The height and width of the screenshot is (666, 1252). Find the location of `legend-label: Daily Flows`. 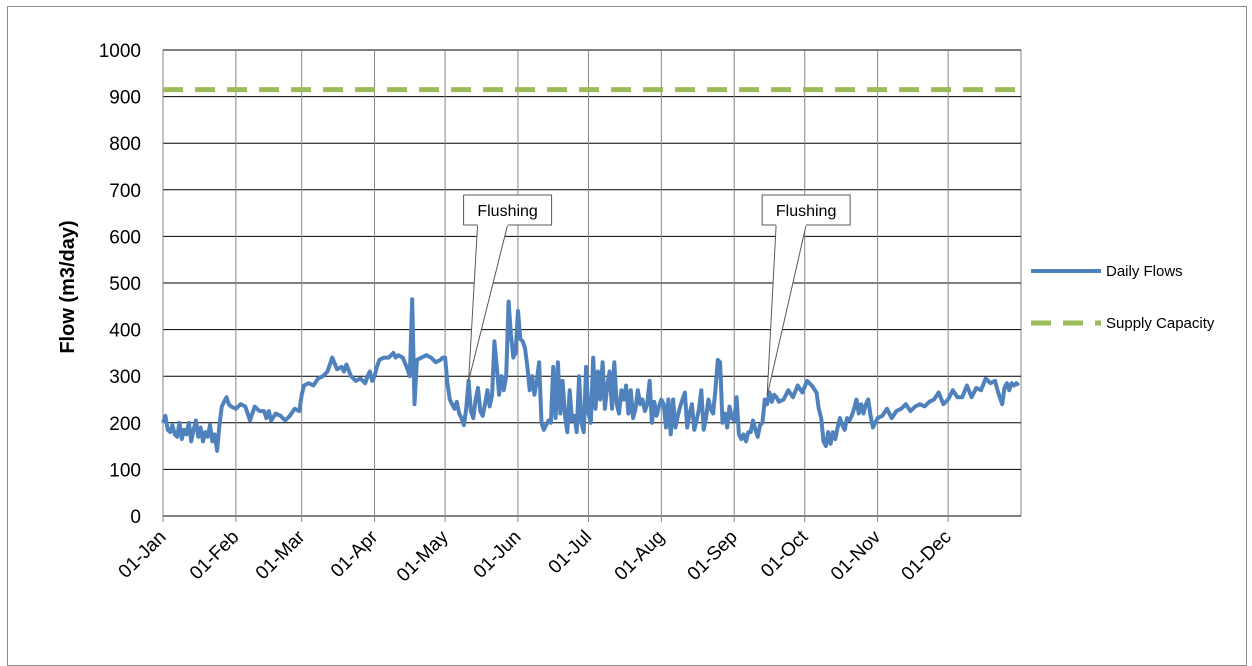

legend-label: Daily Flows is located at coordinates (1144, 271).